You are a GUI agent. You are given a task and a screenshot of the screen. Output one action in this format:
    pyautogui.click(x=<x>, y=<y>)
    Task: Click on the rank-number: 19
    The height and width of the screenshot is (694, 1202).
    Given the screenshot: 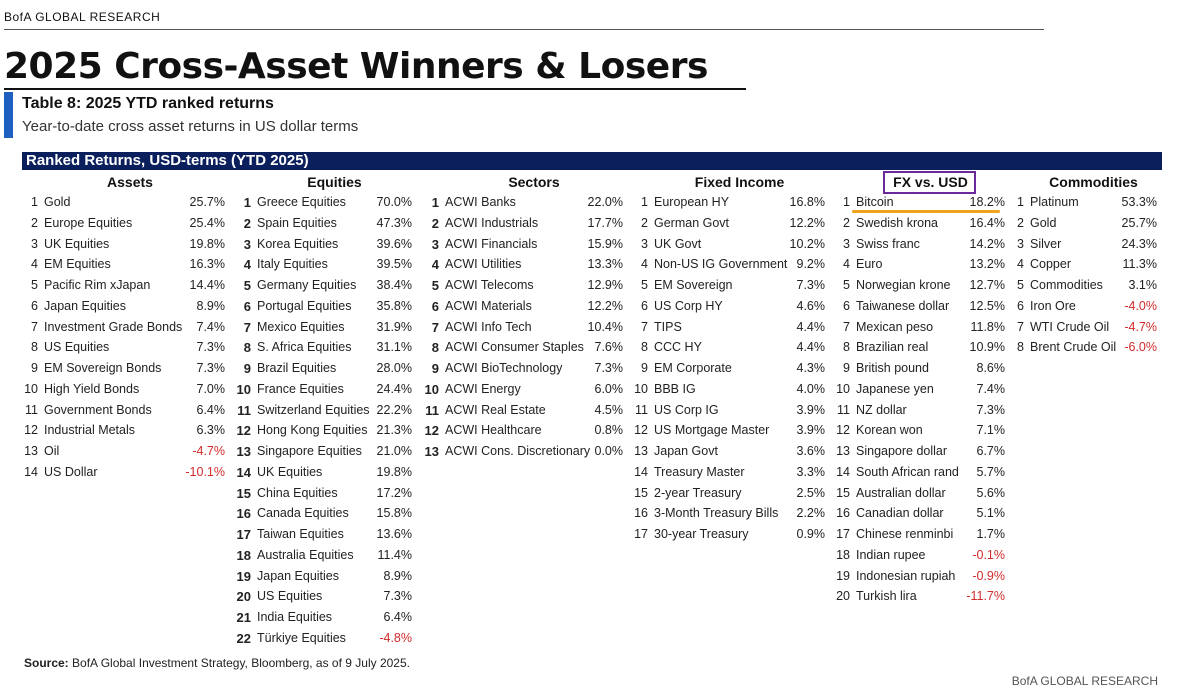 What is the action you would take?
    pyautogui.click(x=243, y=576)
    